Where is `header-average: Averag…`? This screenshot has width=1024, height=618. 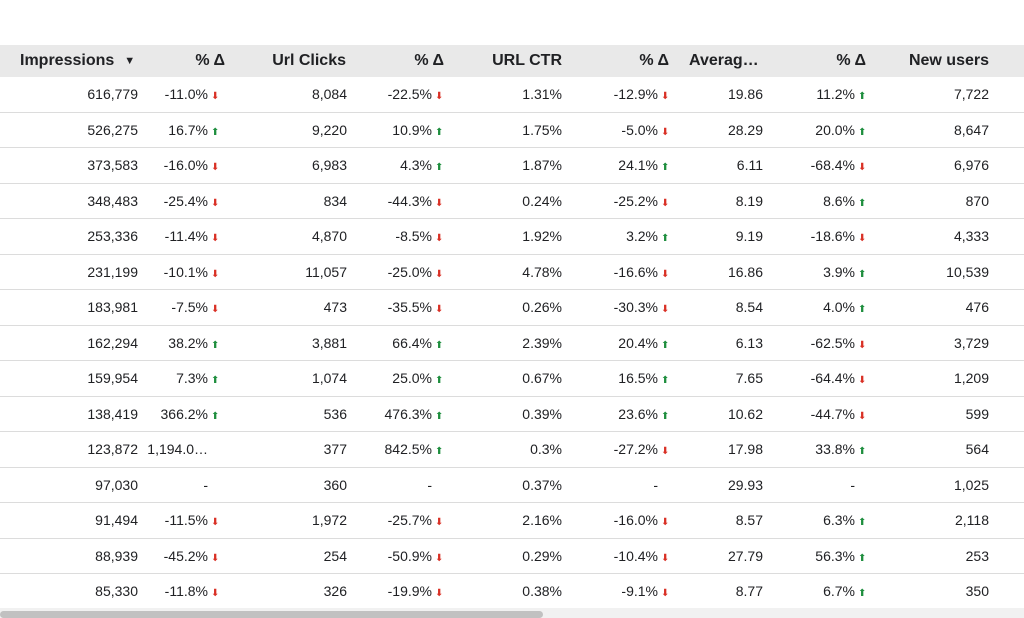
header-average: Averag… is located at coordinates (724, 60).